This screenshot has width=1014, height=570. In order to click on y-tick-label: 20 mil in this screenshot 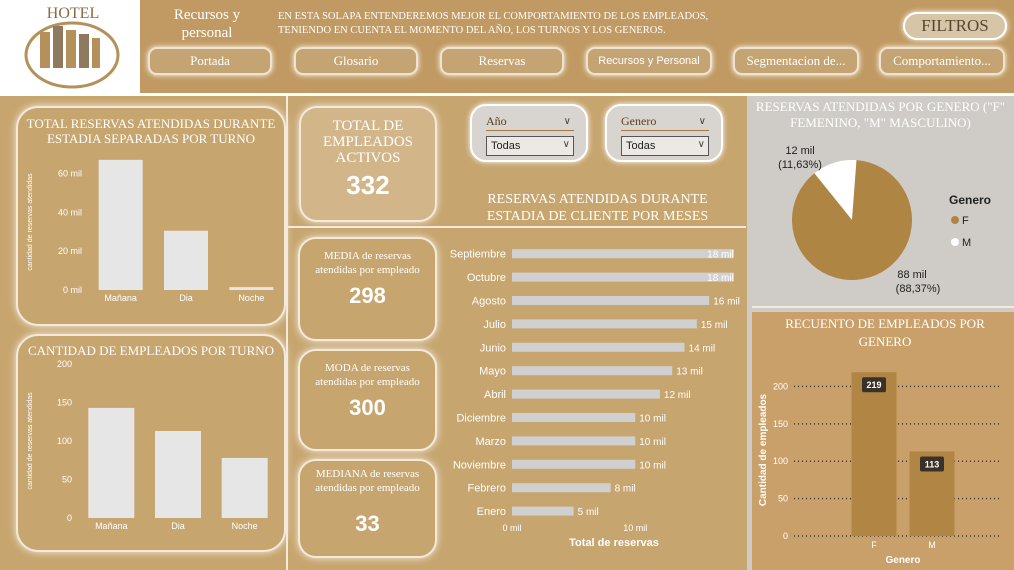, I will do `click(70, 251)`.